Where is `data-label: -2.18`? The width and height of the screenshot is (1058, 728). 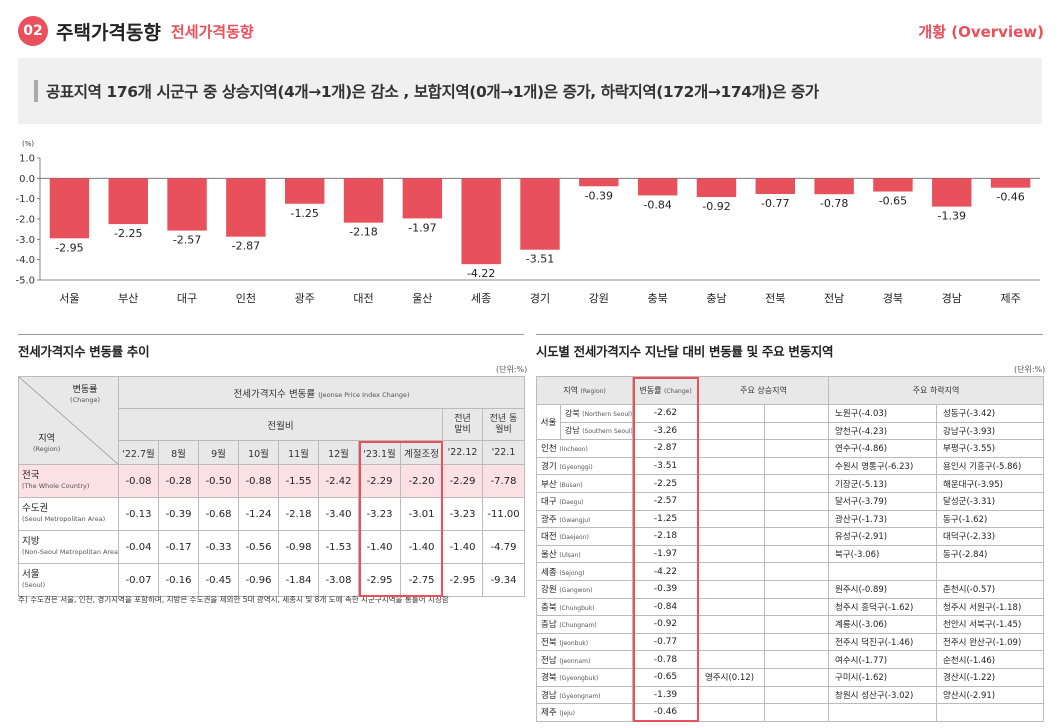
data-label: -2.18 is located at coordinates (363, 232).